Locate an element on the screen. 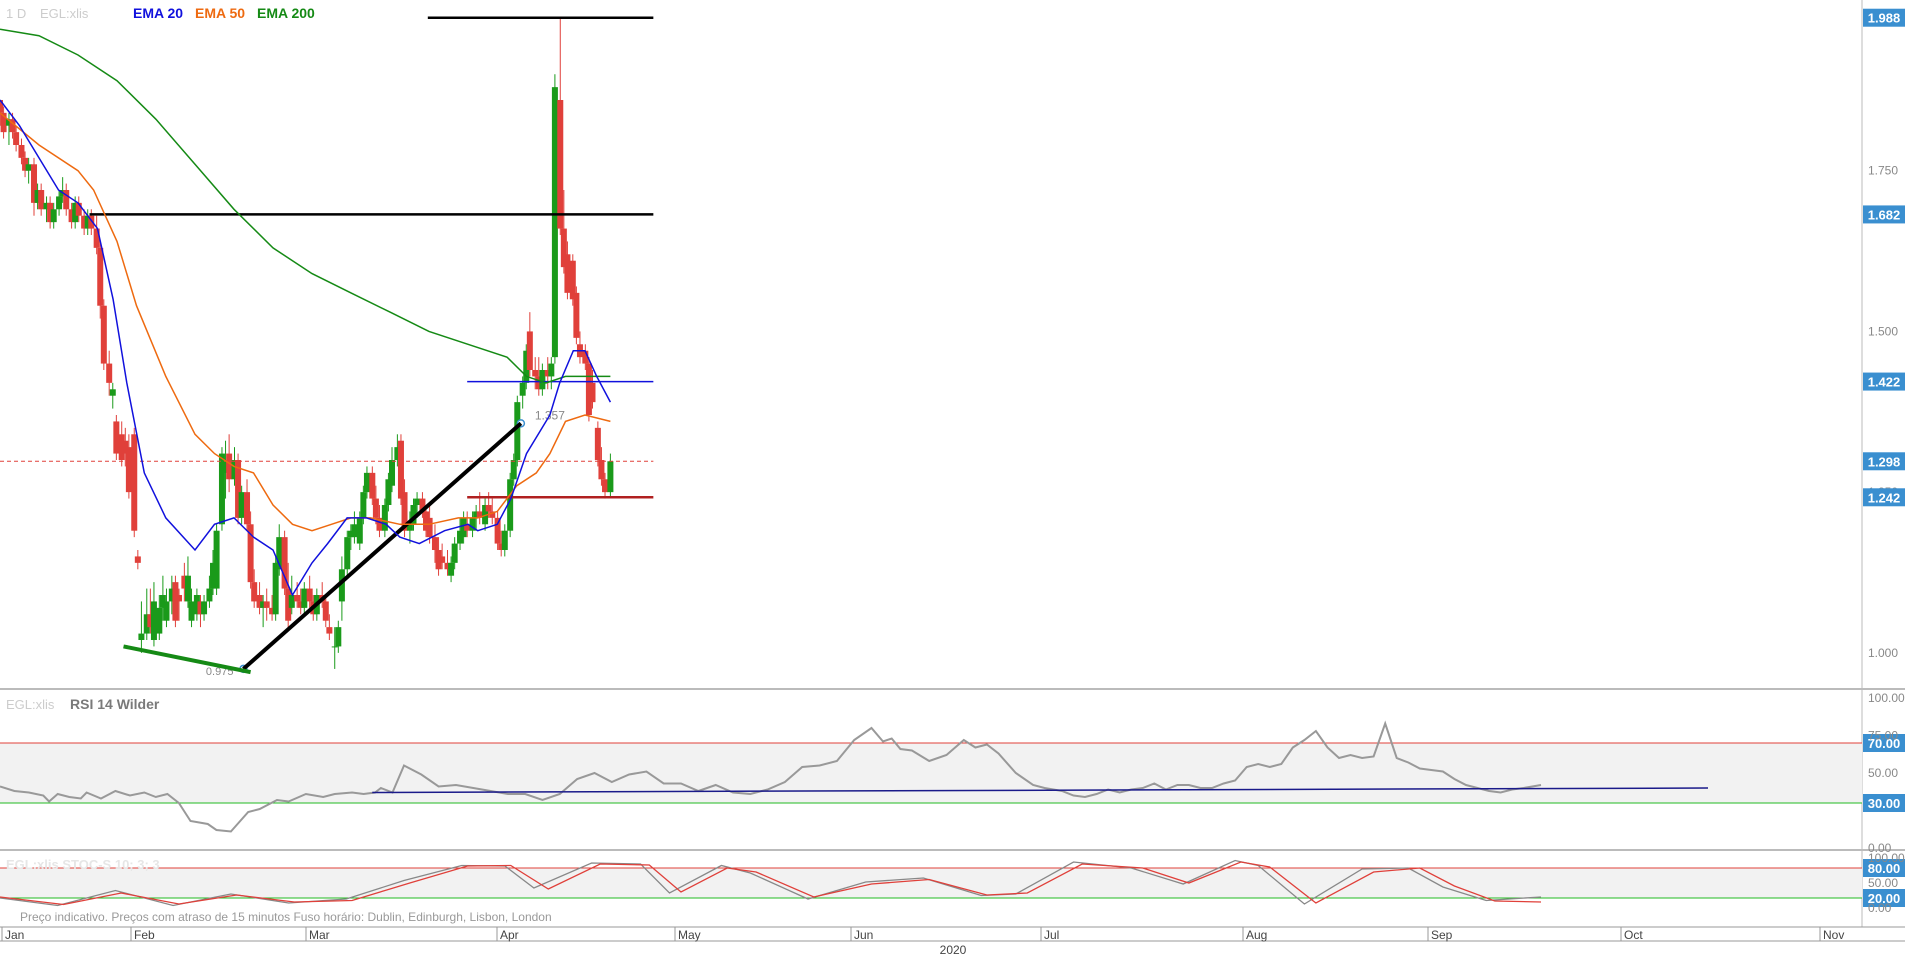 Image resolution: width=1905 pixels, height=957 pixels. rsi-level-tag-bg is located at coordinates (1884, 743).